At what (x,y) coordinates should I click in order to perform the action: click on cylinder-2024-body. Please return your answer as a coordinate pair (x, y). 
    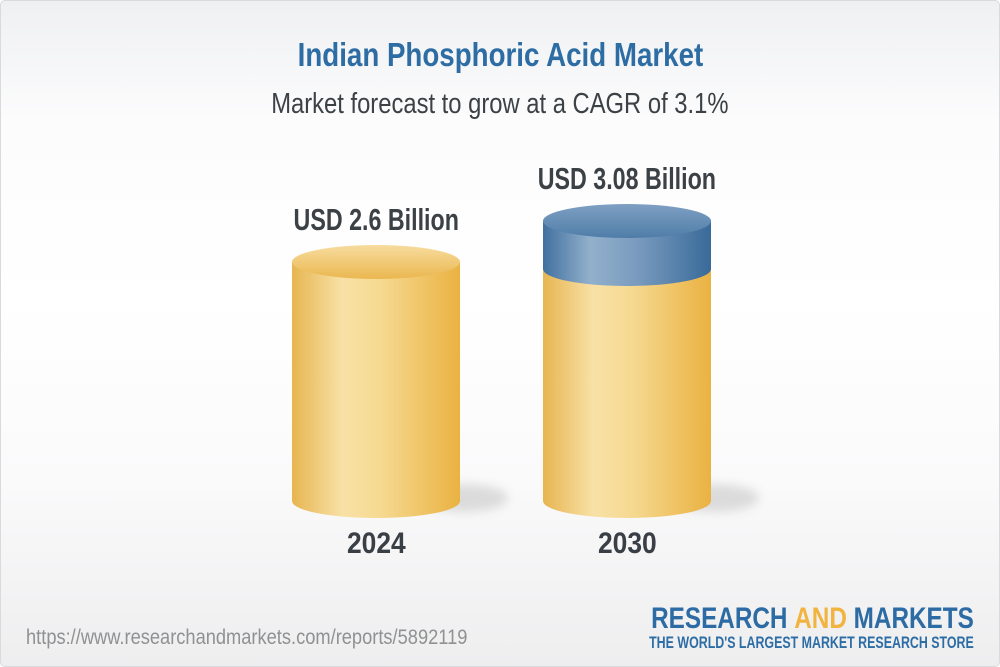
    Looking at the image, I should click on (376, 390).